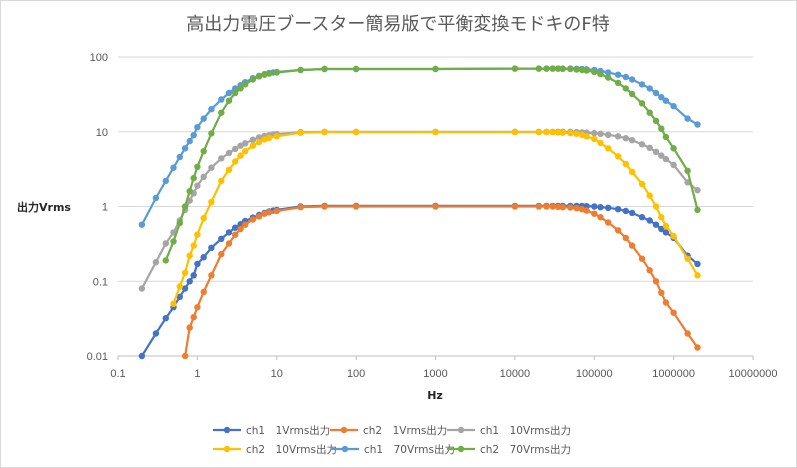  What do you see at coordinates (435, 395) in the screenshot?
I see `x-axis-label: Hz` at bounding box center [435, 395].